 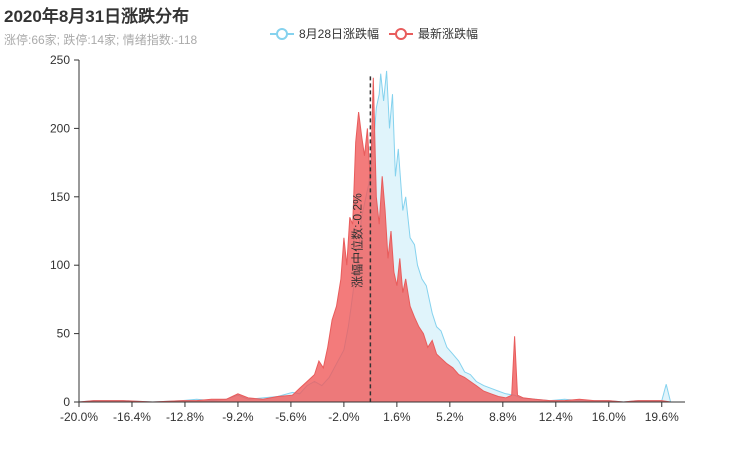 I want to click on x-tick-label: -9.2%, so click(x=238, y=417).